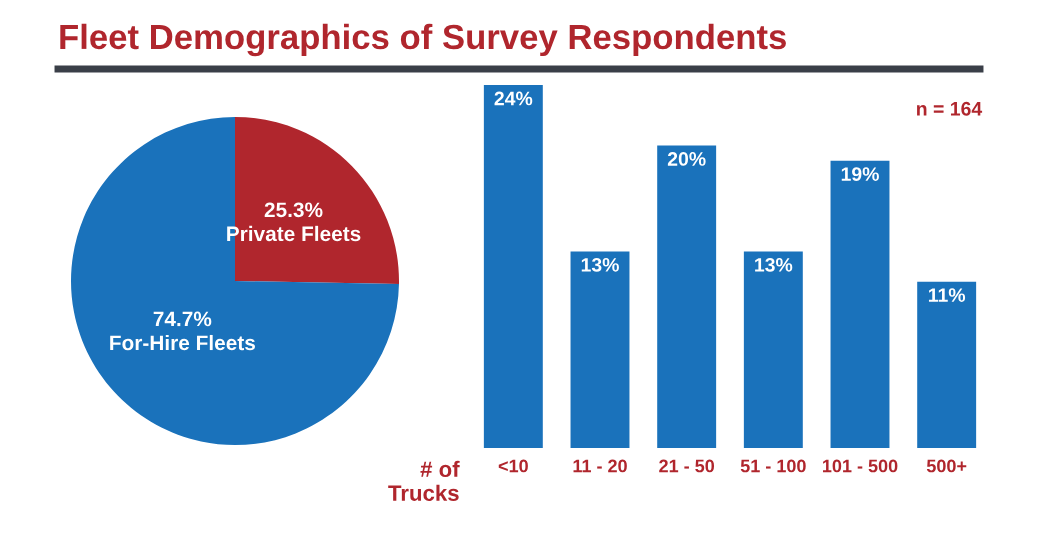 This screenshot has width=1058, height=534. Describe the element at coordinates (947, 295) in the screenshot. I see `data-label: 11%` at that location.